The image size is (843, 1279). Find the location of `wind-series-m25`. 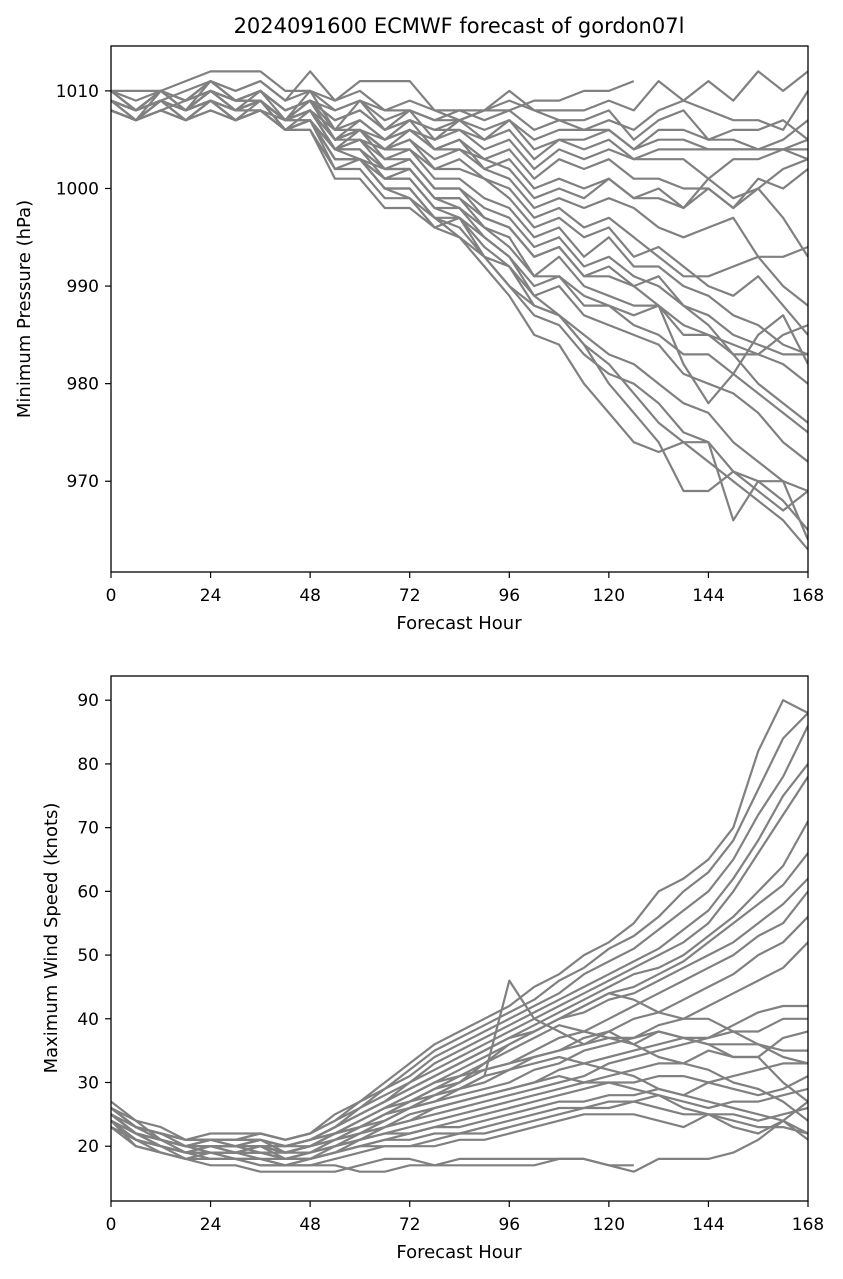

wind-series-m25 is located at coordinates (459, 1117).